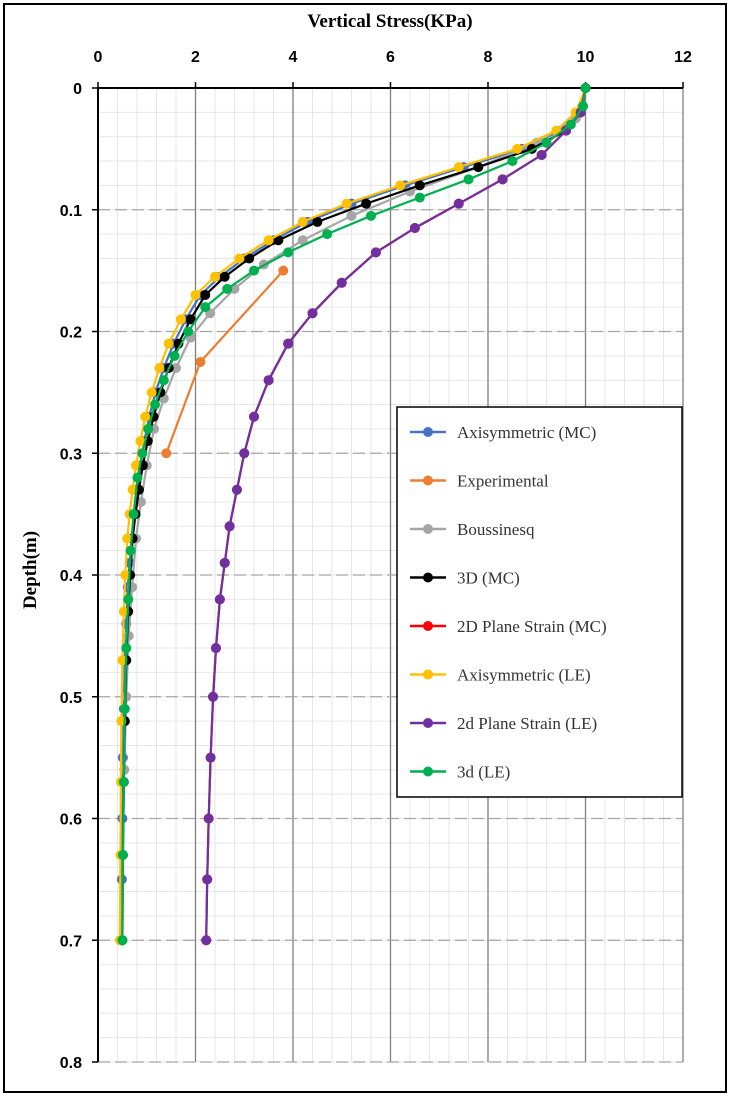 The height and width of the screenshot is (1101, 730). What do you see at coordinates (77, 89) in the screenshot?
I see `y-tick-label: 0` at bounding box center [77, 89].